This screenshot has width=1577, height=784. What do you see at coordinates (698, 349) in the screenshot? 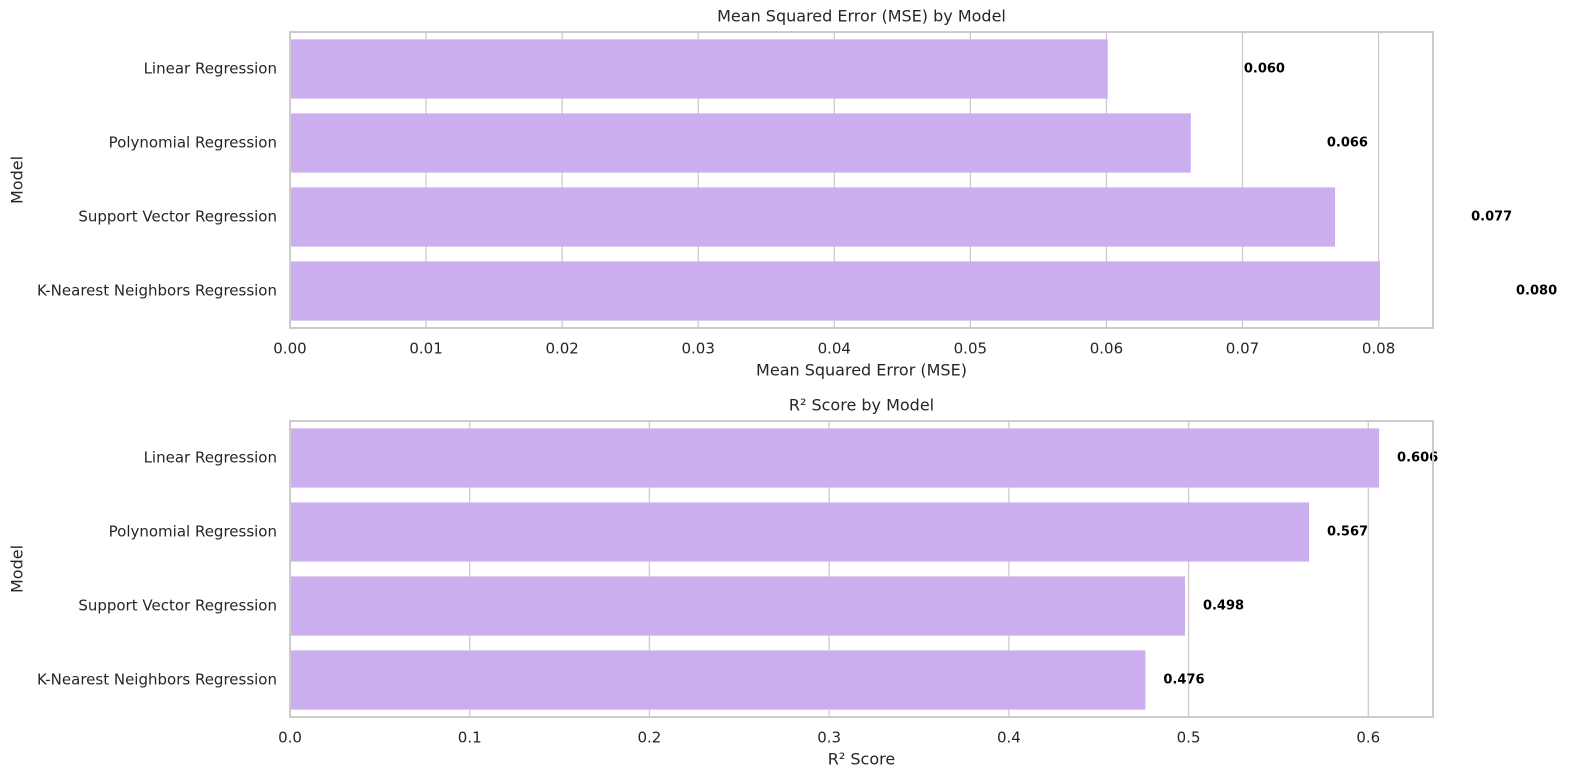
I see `x-tick-label: 0.03` at bounding box center [698, 349].